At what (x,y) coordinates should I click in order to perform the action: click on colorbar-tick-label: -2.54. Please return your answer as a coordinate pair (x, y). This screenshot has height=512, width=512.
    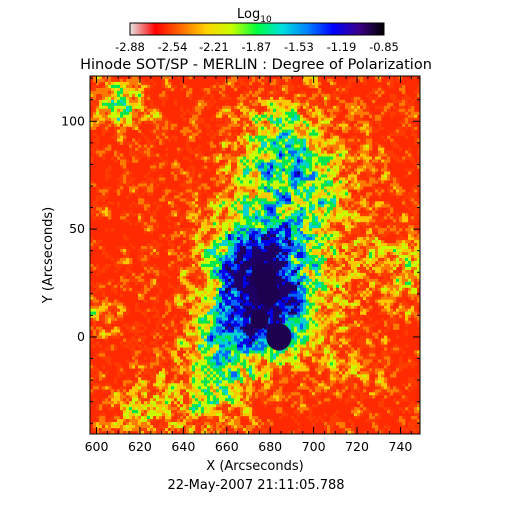
    Looking at the image, I should click on (173, 47).